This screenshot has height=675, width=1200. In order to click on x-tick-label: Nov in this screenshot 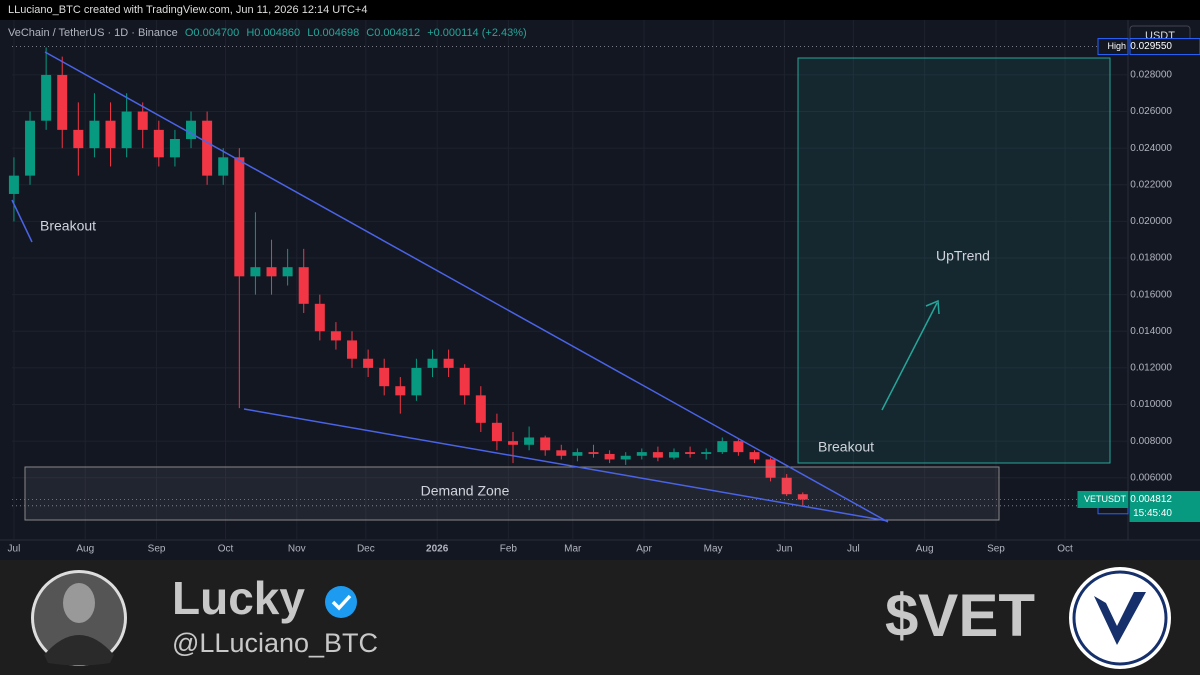, I will do `click(297, 549)`.